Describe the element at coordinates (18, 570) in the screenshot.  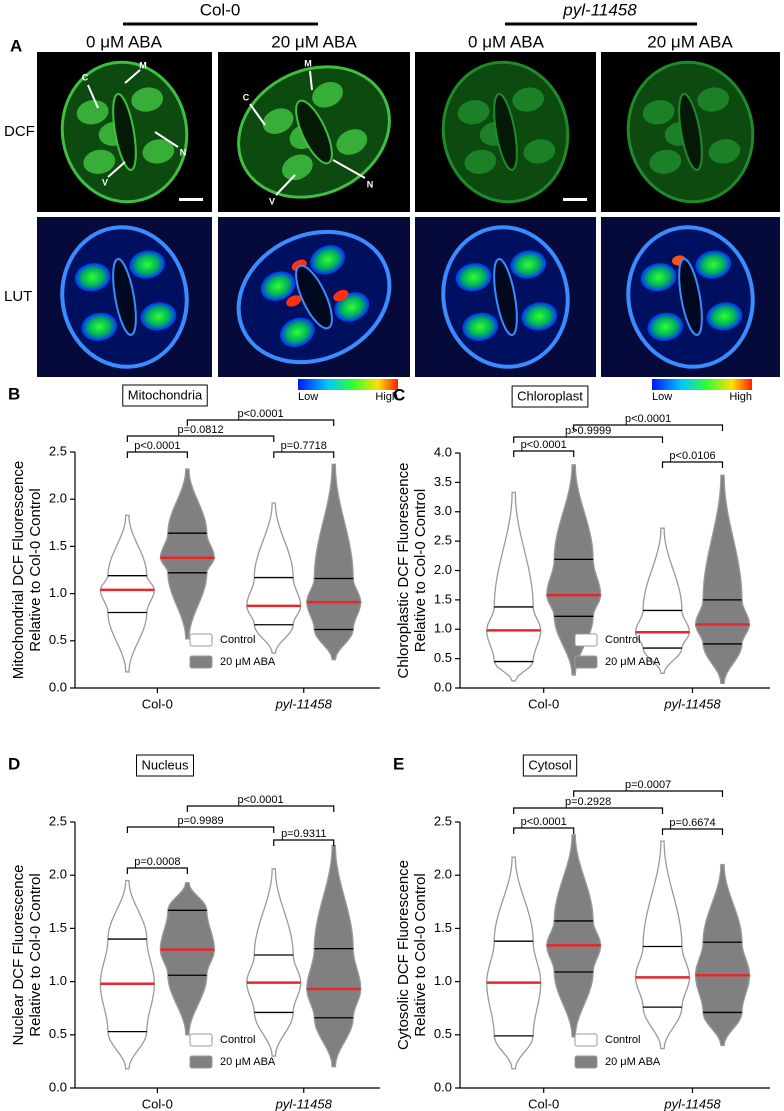
I see `y-axis-label: Mitochondrial DCF Fluorescence` at that location.